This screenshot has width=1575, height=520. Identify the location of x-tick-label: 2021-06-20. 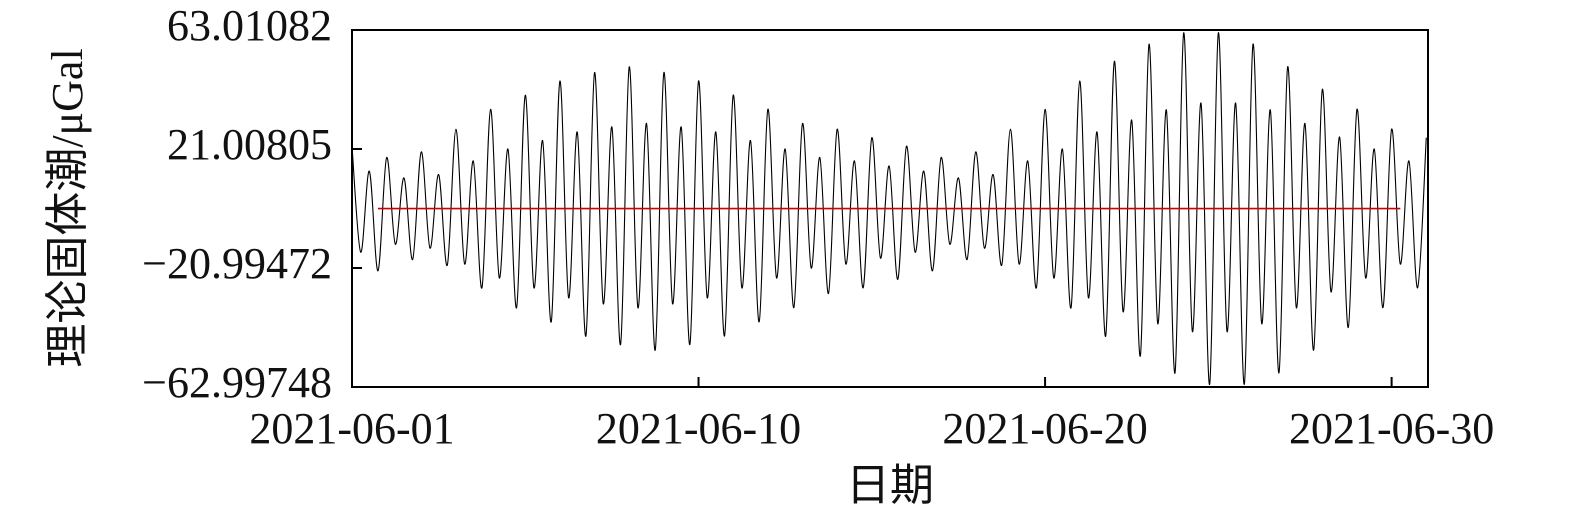
(1044, 428).